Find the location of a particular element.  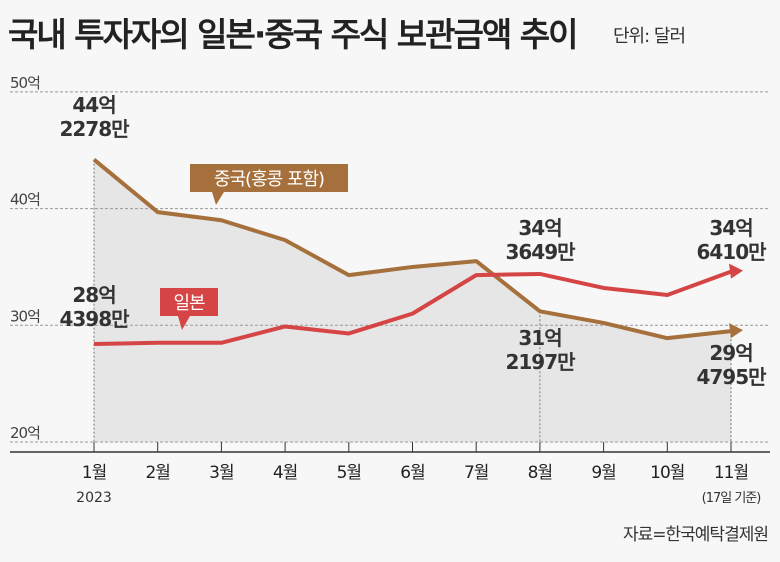

data-label: 31억 is located at coordinates (539, 338).